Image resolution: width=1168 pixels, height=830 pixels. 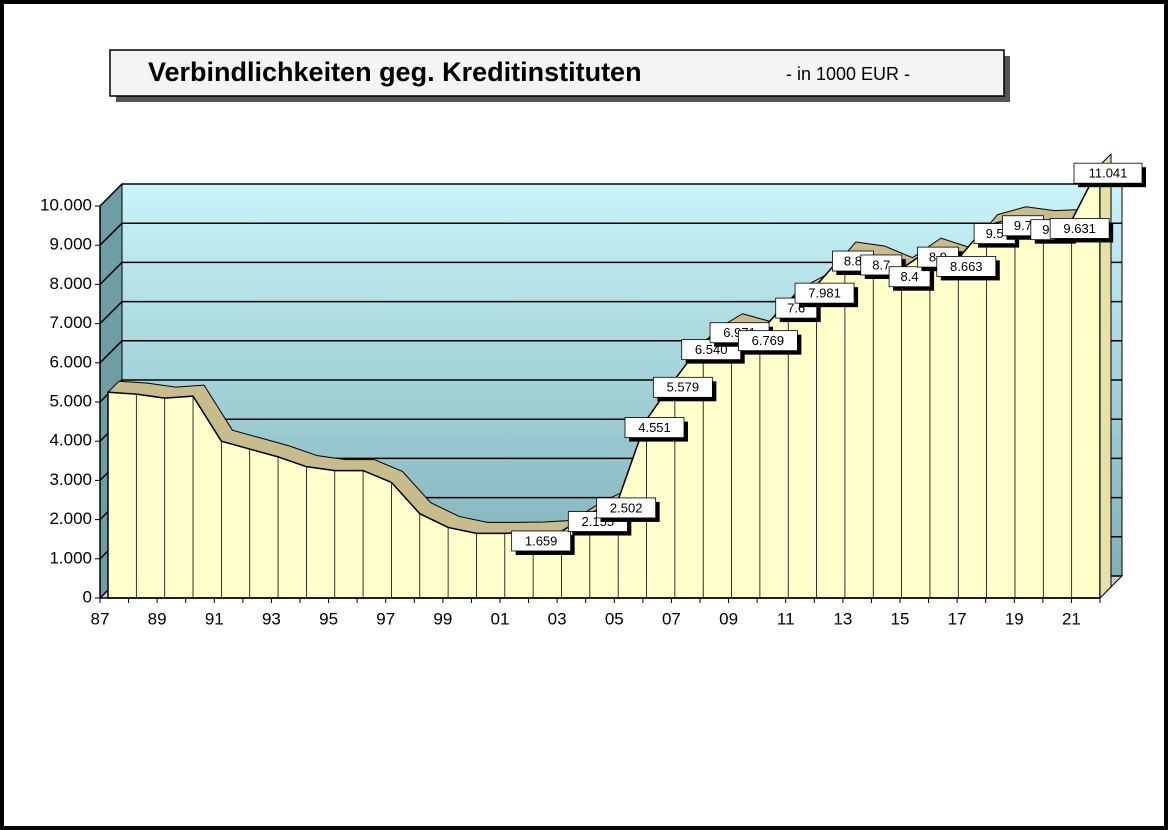 I want to click on x-tick-label: 91, so click(x=214, y=618).